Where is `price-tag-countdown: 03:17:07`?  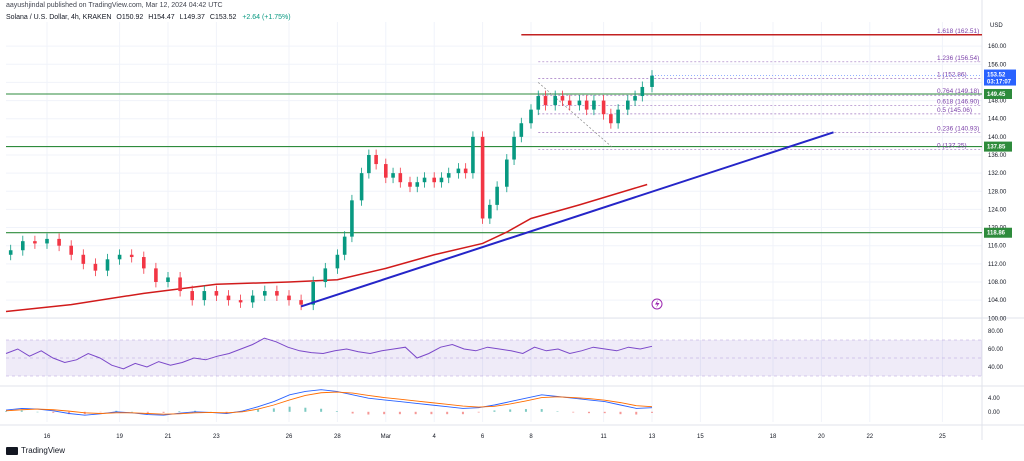
price-tag-countdown: 03:17:07 is located at coordinates (999, 83).